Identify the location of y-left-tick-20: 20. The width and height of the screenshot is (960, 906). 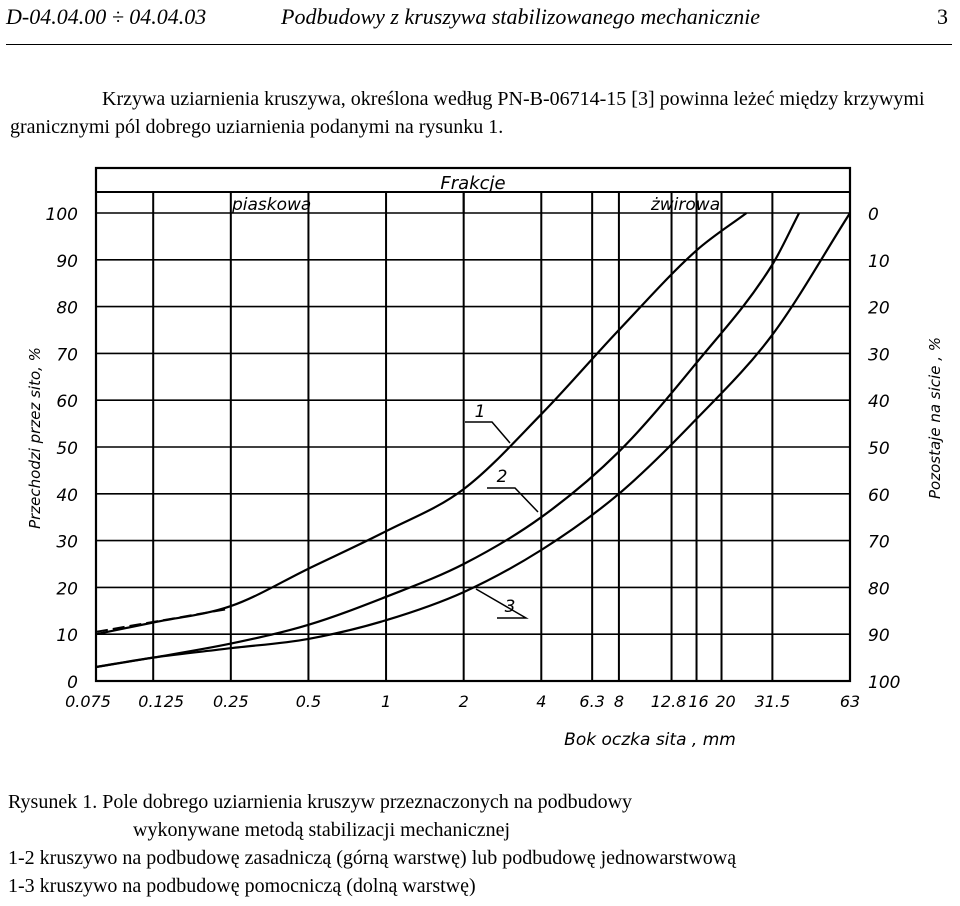
(67, 589).